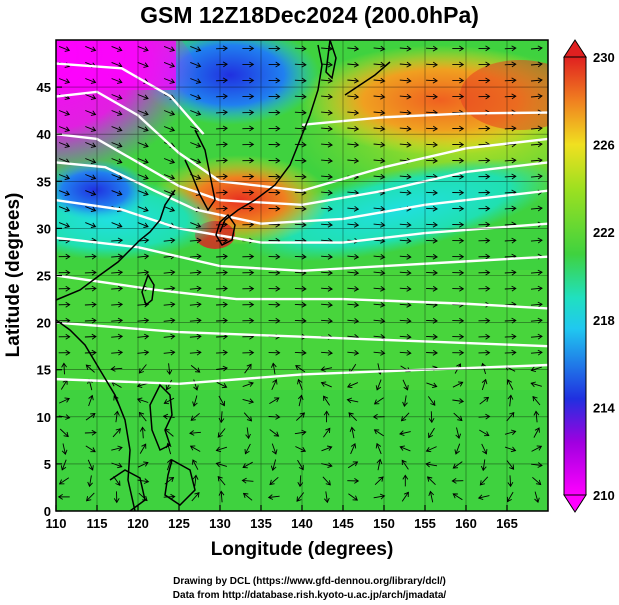 The width and height of the screenshot is (619, 605). What do you see at coordinates (49, 299) in the screenshot?
I see `y-axis-ticks: 0 5 10 15 20 25 30 35 40 45` at bounding box center [49, 299].